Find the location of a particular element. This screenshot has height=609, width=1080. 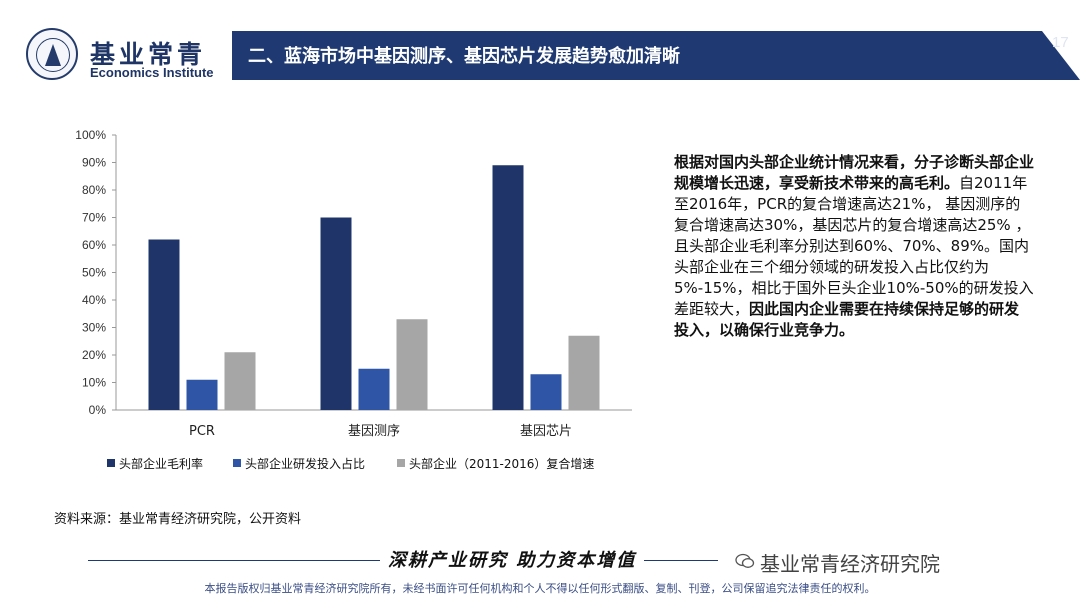

page-title: 二、蓝海市场中基因测序、基因芯片发展趋势愈加清晰 is located at coordinates (464, 56).